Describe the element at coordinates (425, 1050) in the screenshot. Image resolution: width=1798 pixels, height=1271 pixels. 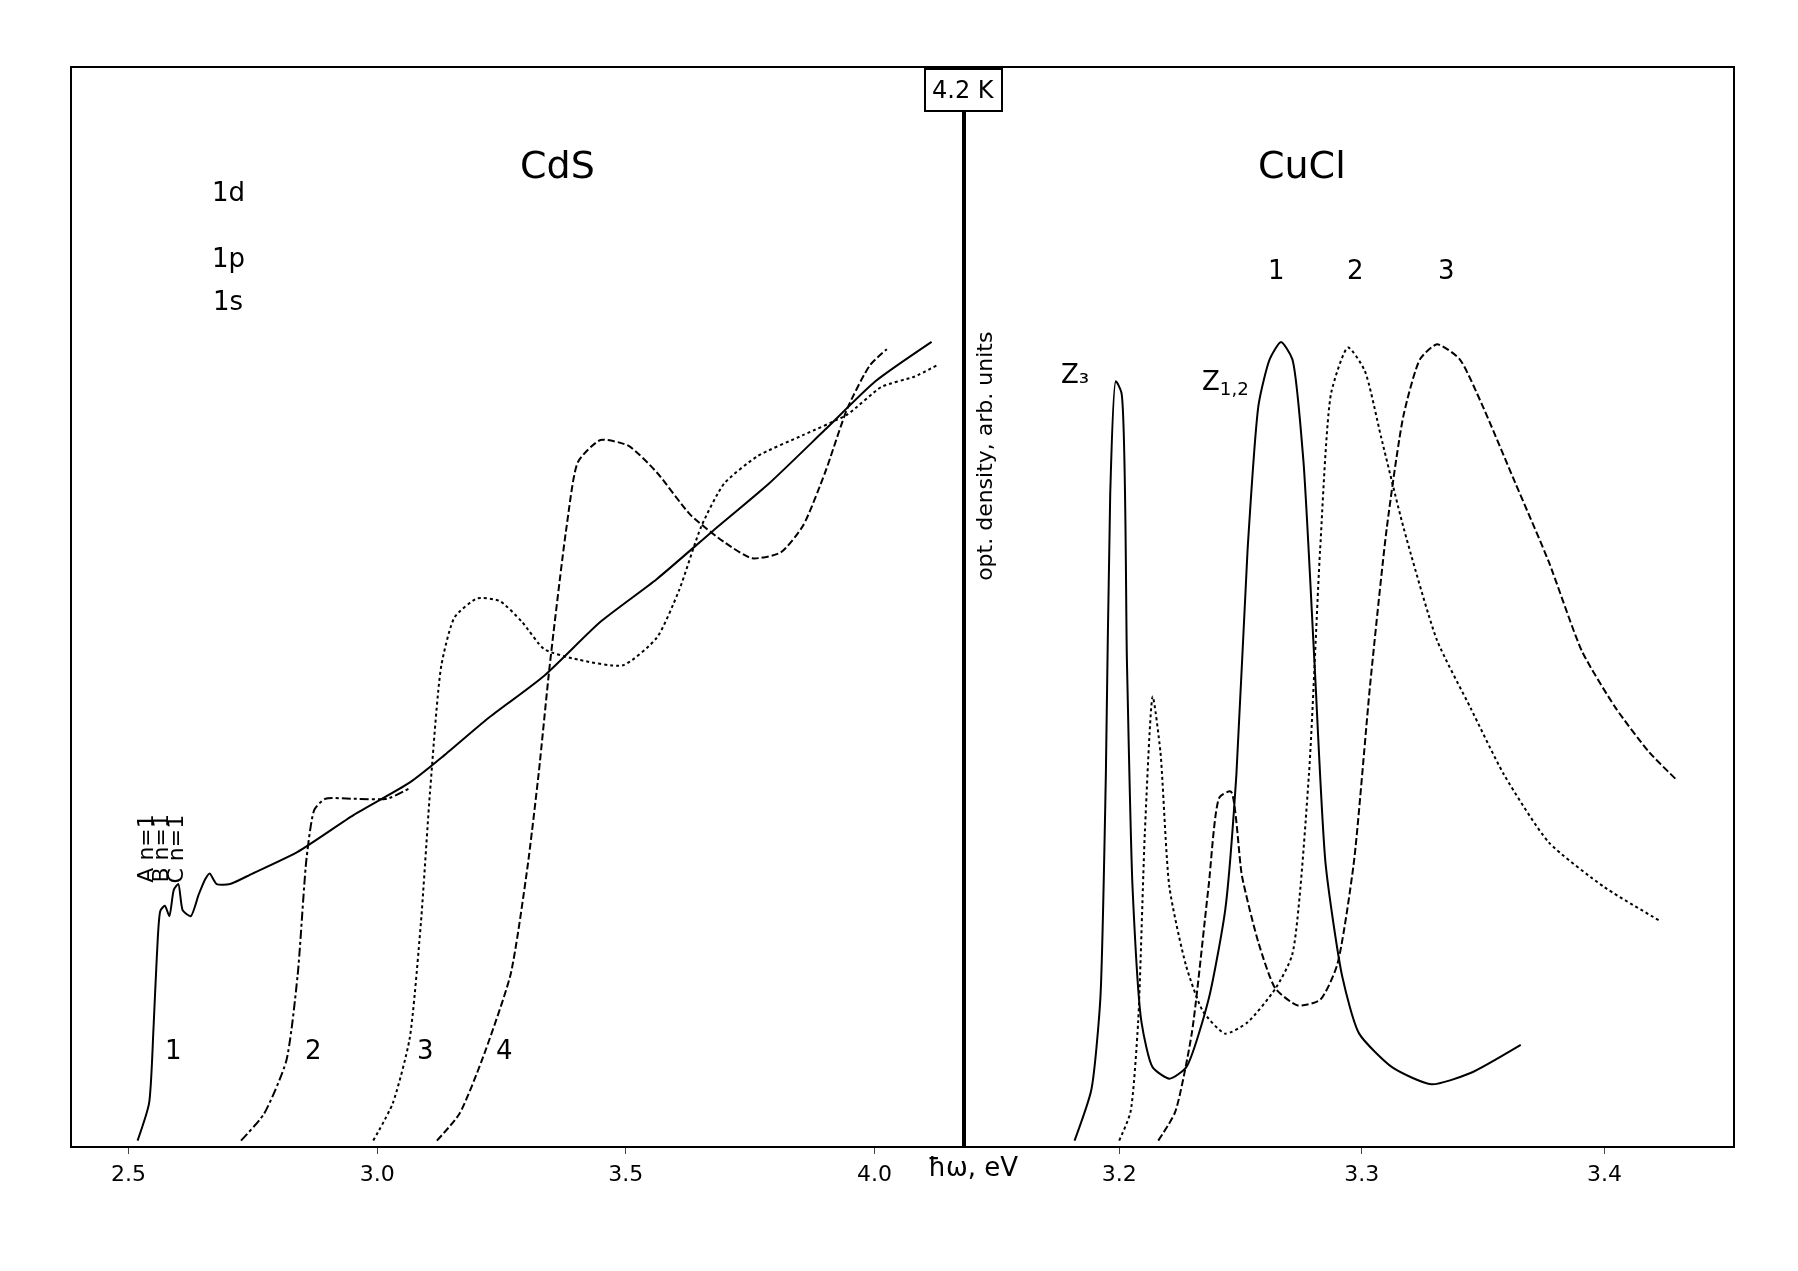
I see `annotation: 3` at that location.